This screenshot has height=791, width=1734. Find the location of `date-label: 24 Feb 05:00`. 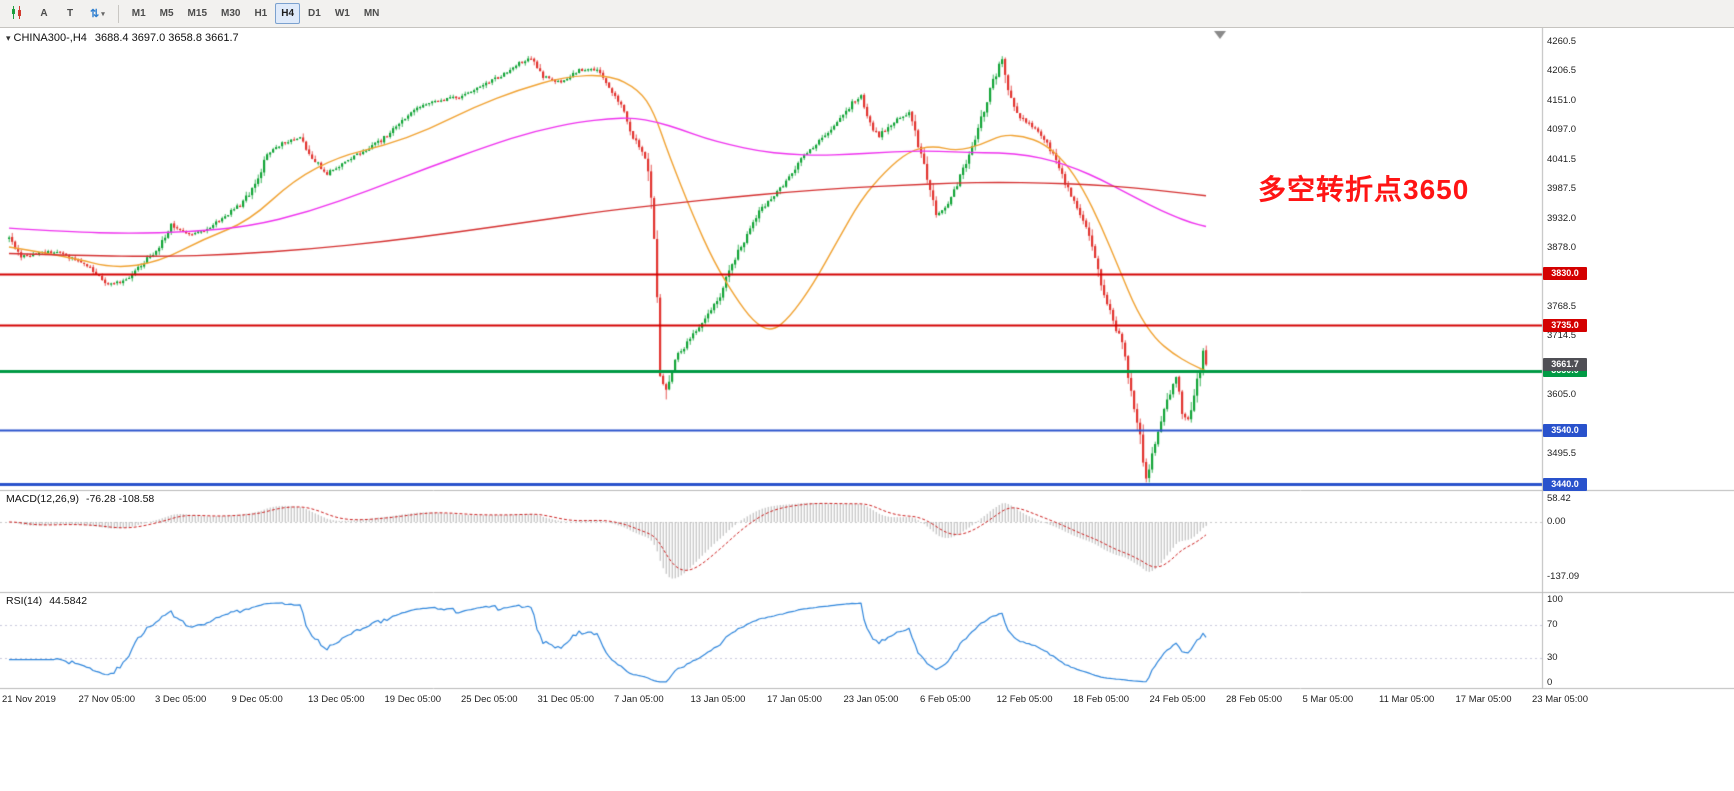

date-label: 24 Feb 05:00 is located at coordinates (1177, 699).